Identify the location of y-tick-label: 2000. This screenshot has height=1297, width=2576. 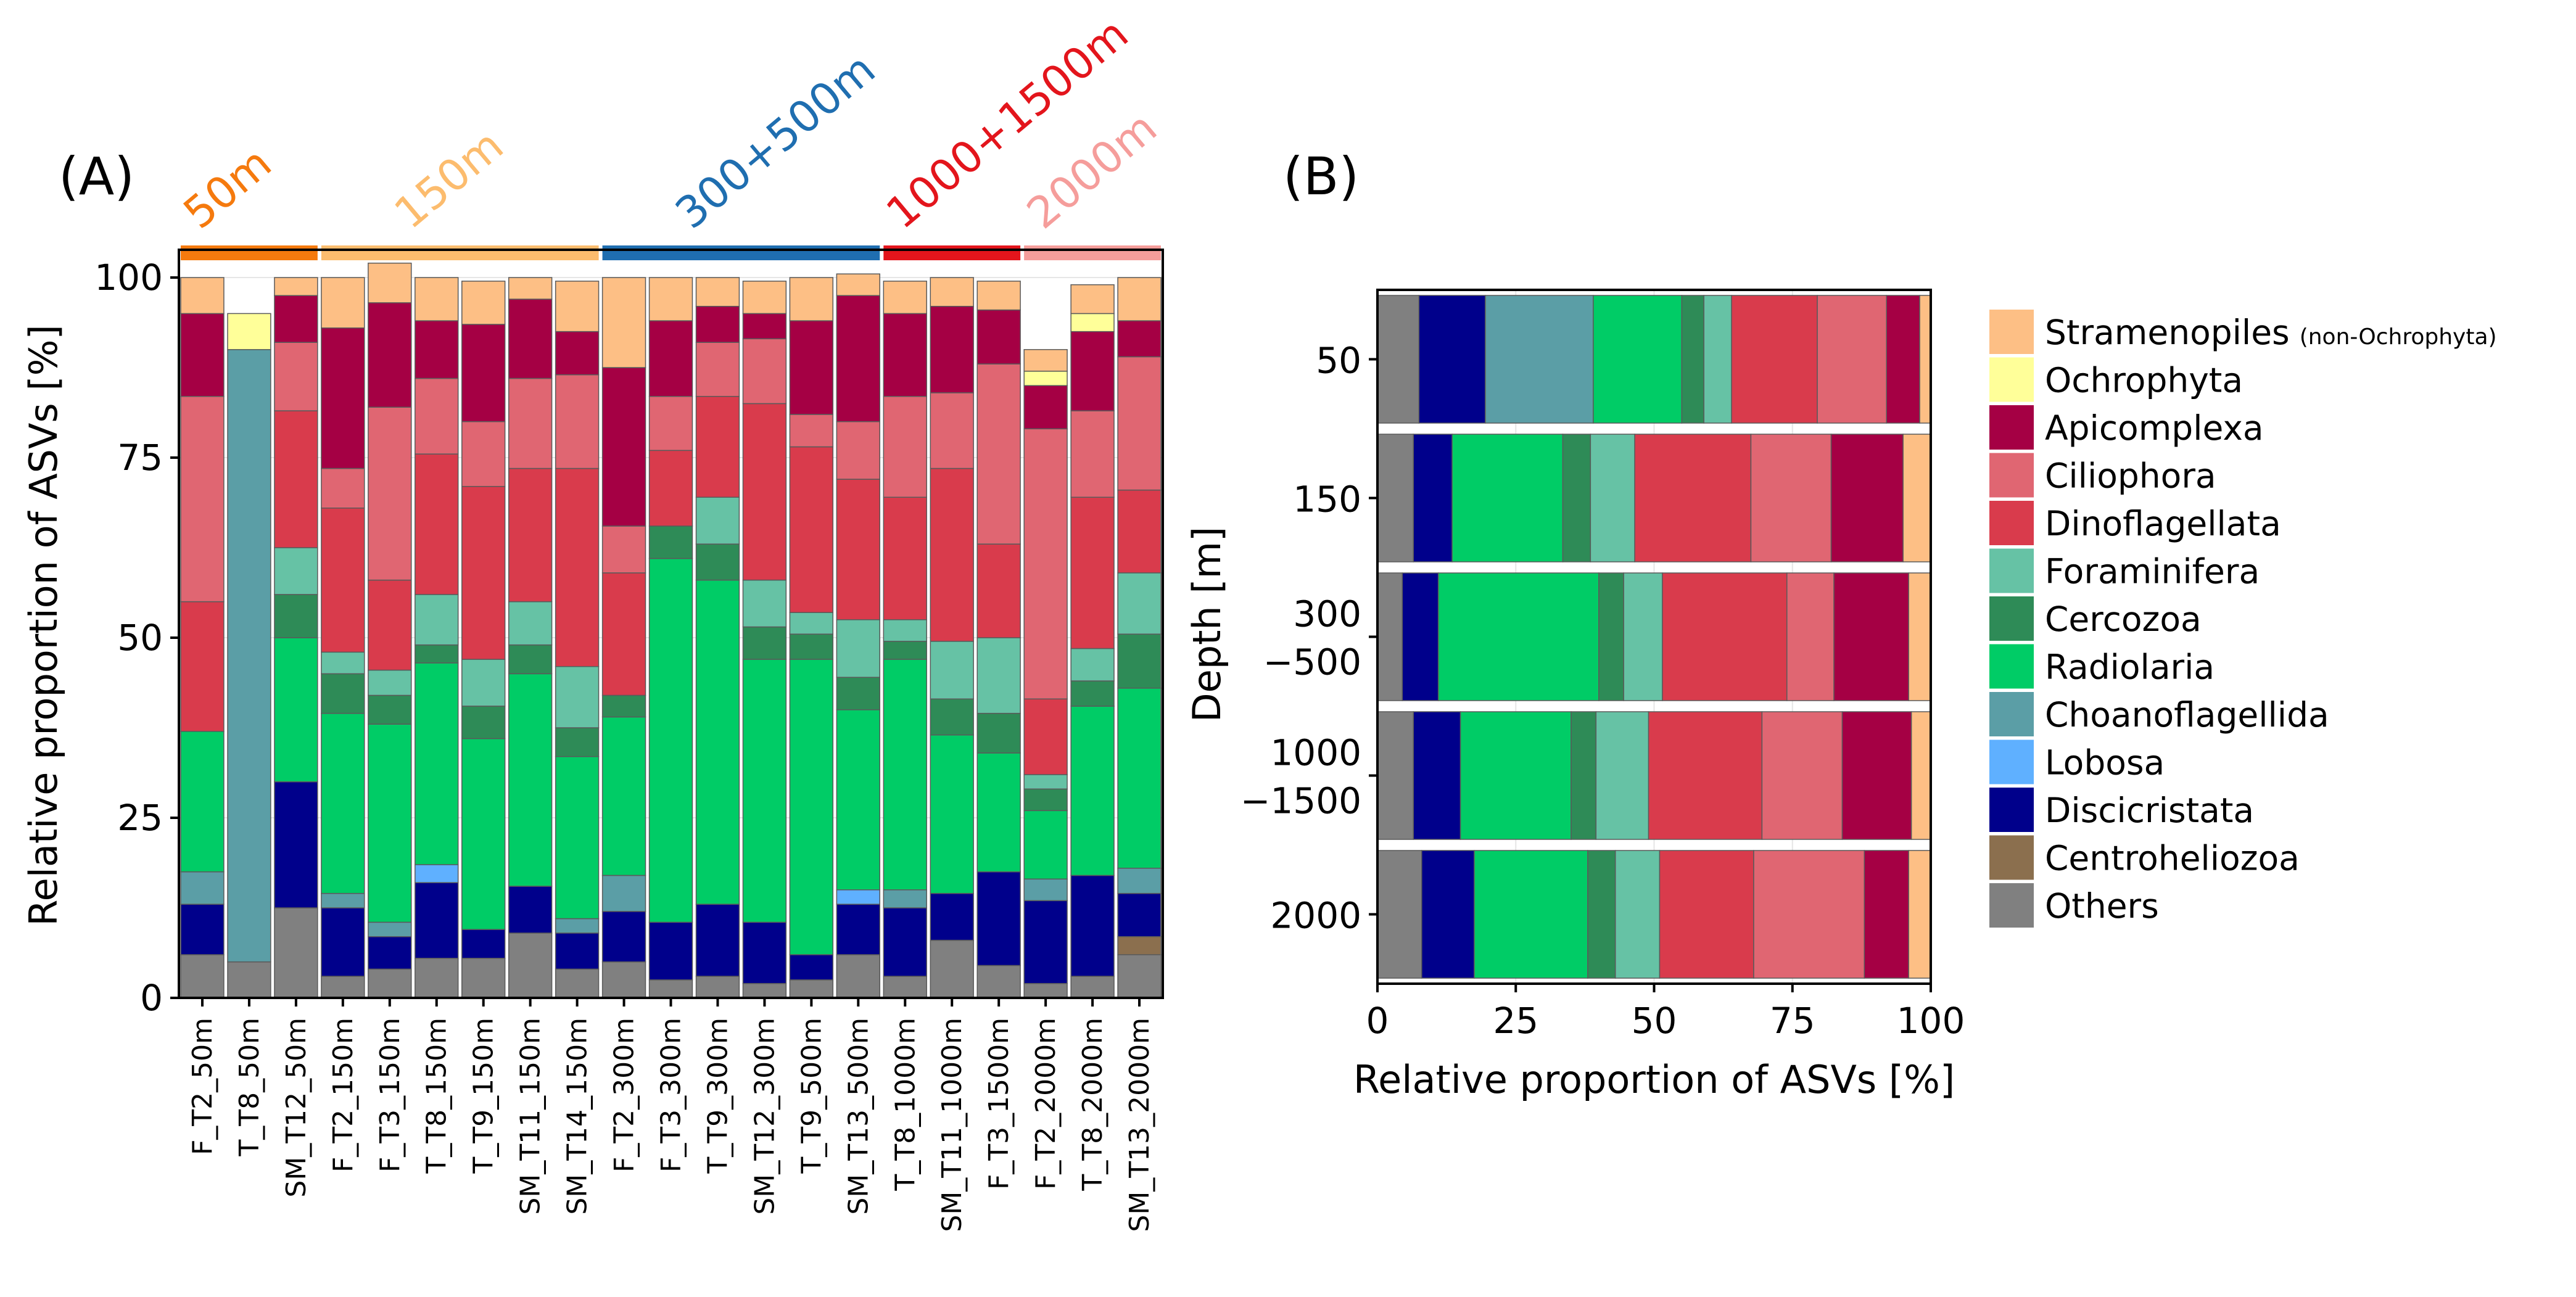
(1315, 916).